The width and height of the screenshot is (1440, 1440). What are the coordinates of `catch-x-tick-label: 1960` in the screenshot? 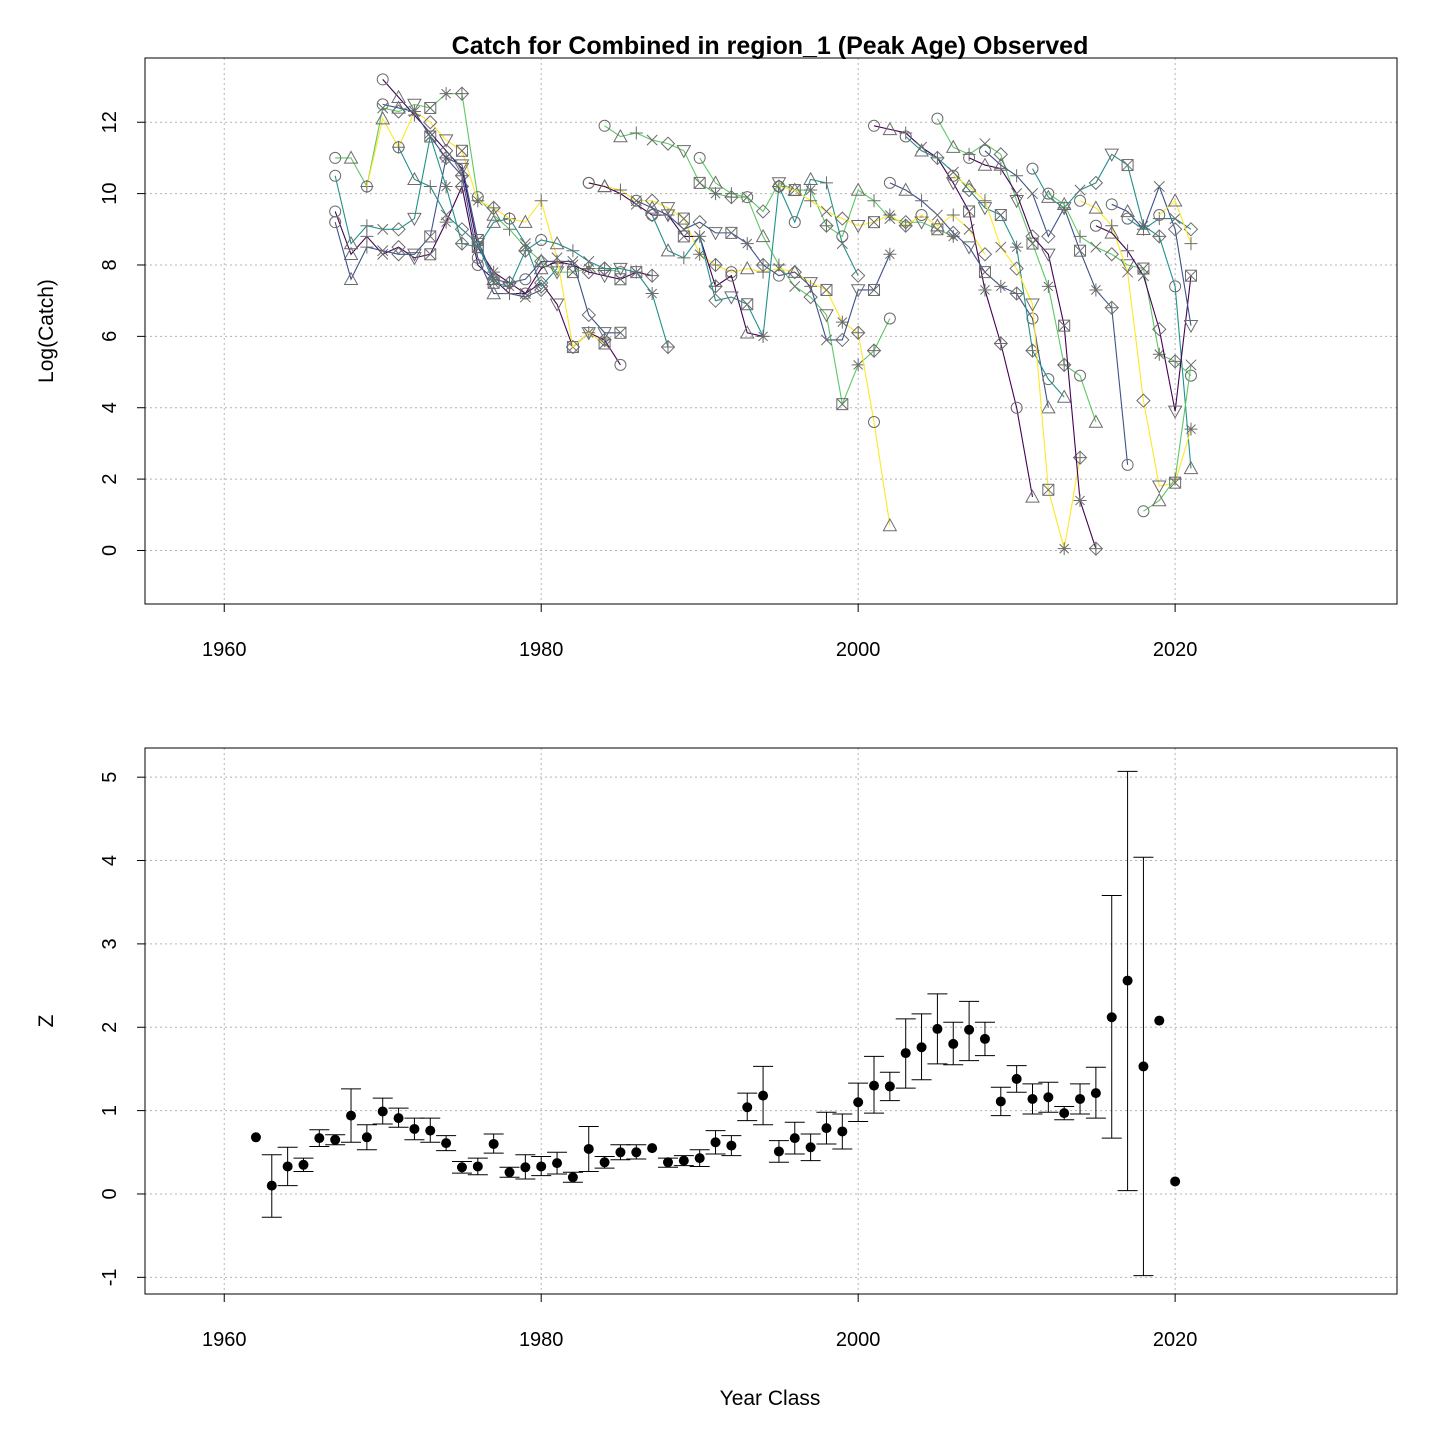 It's located at (224, 650).